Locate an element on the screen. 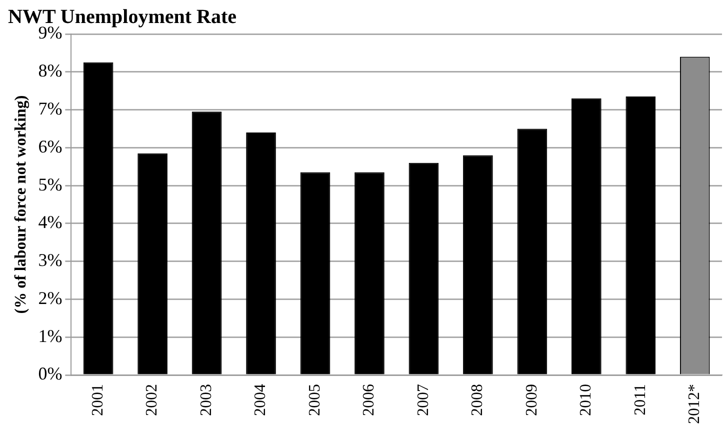  x-tick-label: 2006 is located at coordinates (369, 400).